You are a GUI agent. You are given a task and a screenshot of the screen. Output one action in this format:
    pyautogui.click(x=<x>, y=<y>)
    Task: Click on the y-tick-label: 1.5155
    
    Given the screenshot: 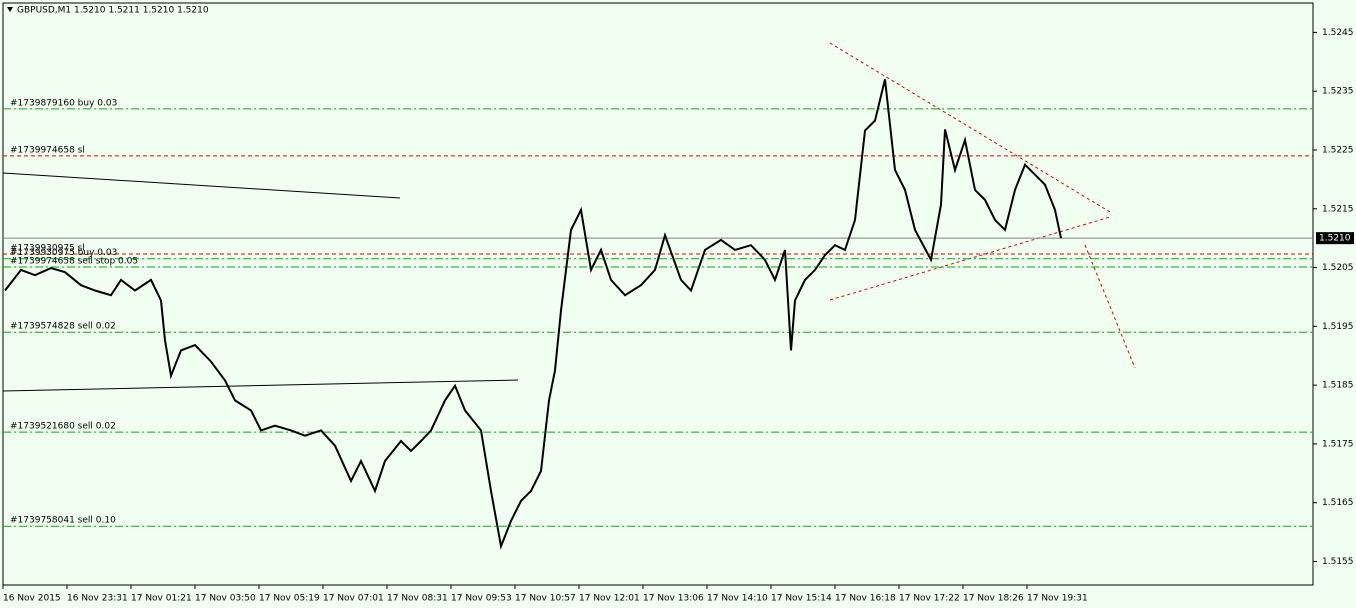 What is the action you would take?
    pyautogui.click(x=1338, y=562)
    